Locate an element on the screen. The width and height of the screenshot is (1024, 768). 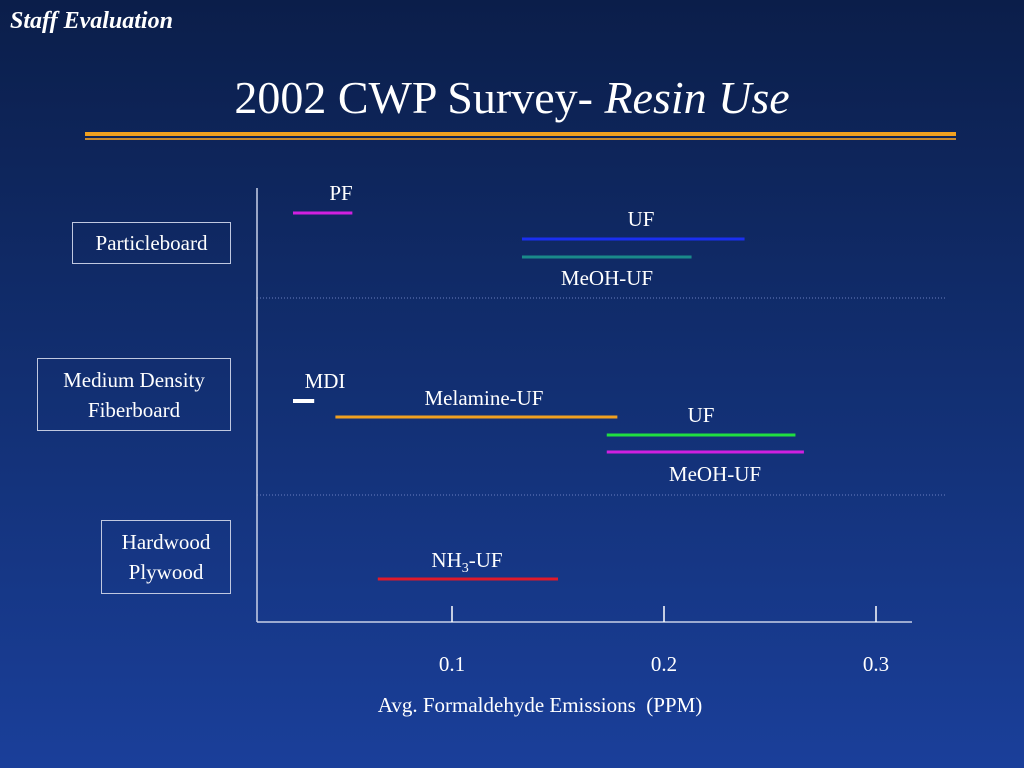
category-box-mdf: Medium Density Fiberboard is located at coordinates (134, 394).